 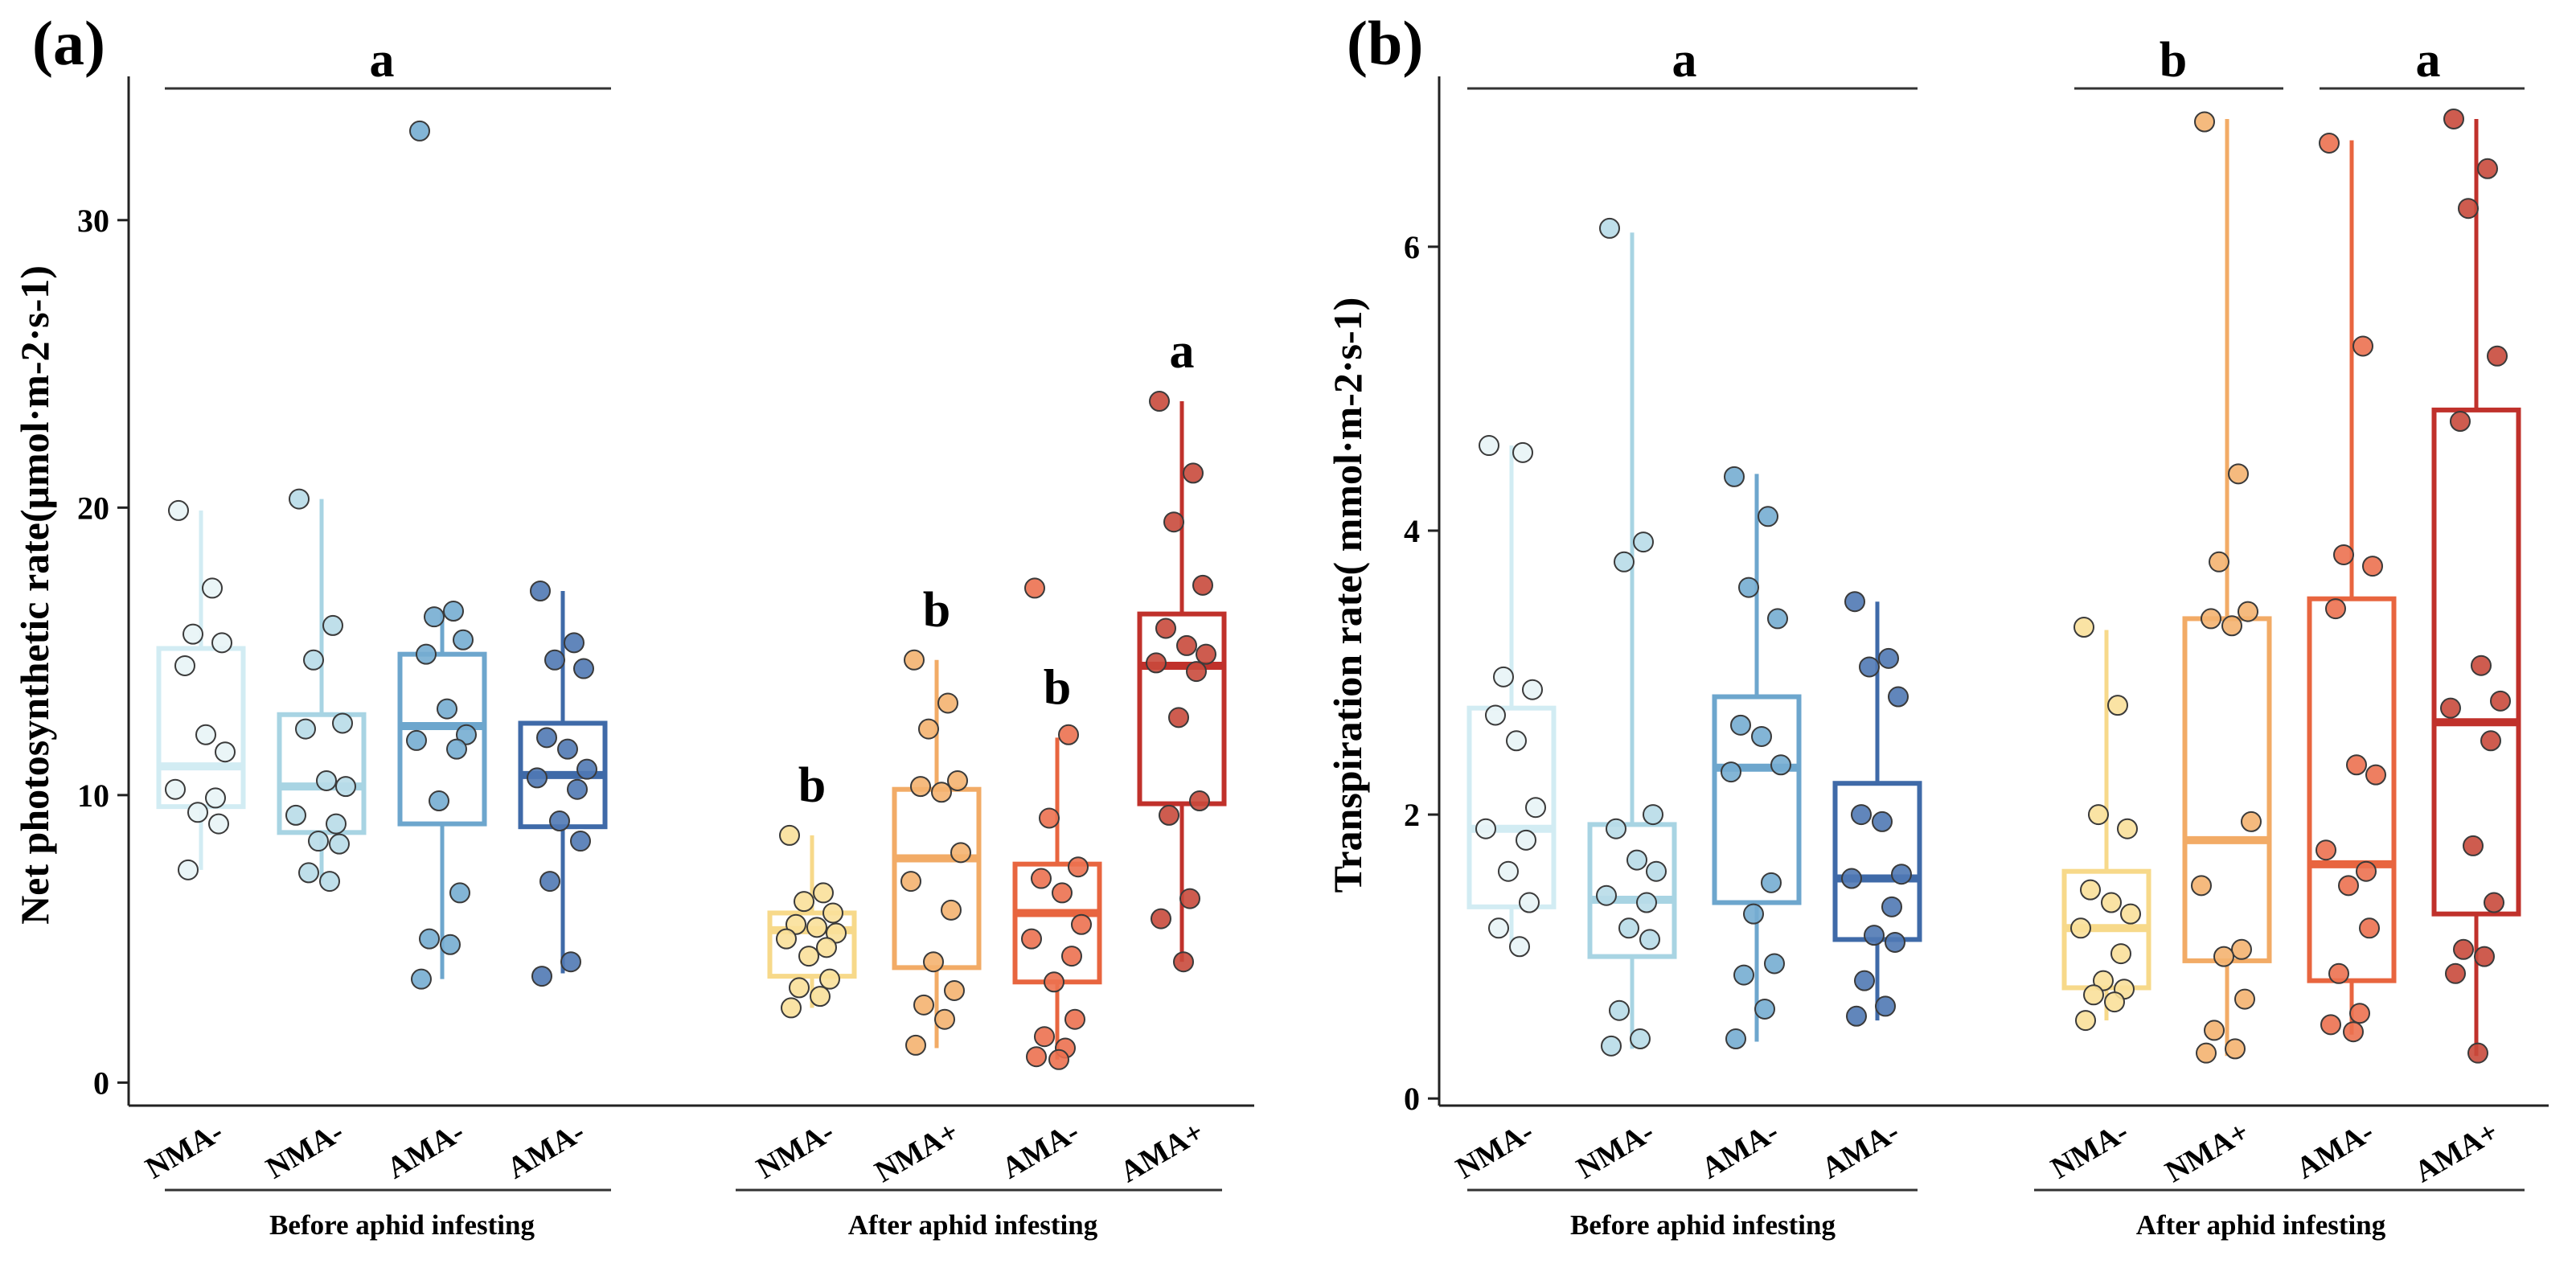 I want to click on group-letter-ama: a, so click(x=2428, y=60).